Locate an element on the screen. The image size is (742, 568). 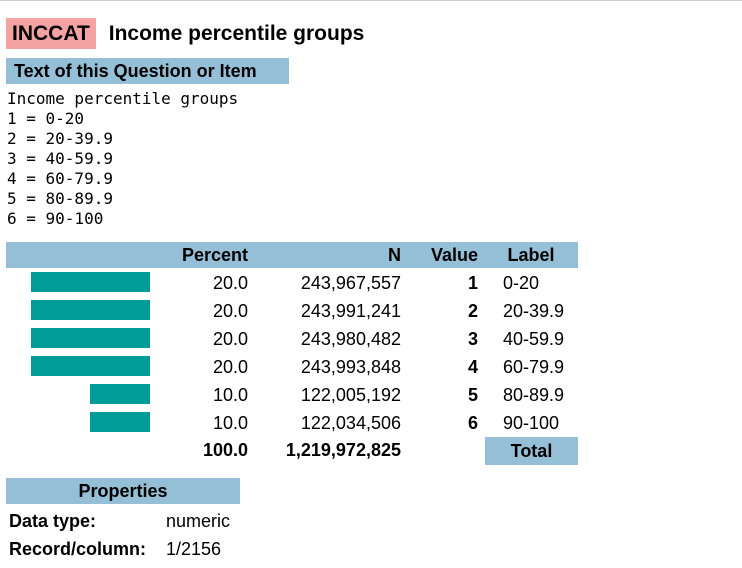
property-record-column-label: Record/column: is located at coordinates (78, 549).